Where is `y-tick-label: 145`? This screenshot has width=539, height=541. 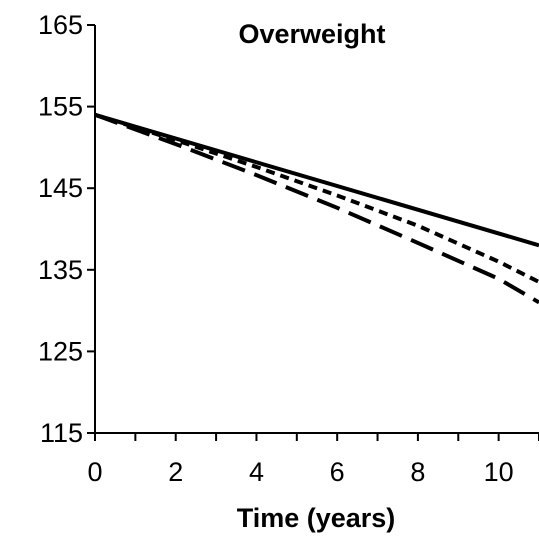
y-tick-label: 145 is located at coordinates (60, 188).